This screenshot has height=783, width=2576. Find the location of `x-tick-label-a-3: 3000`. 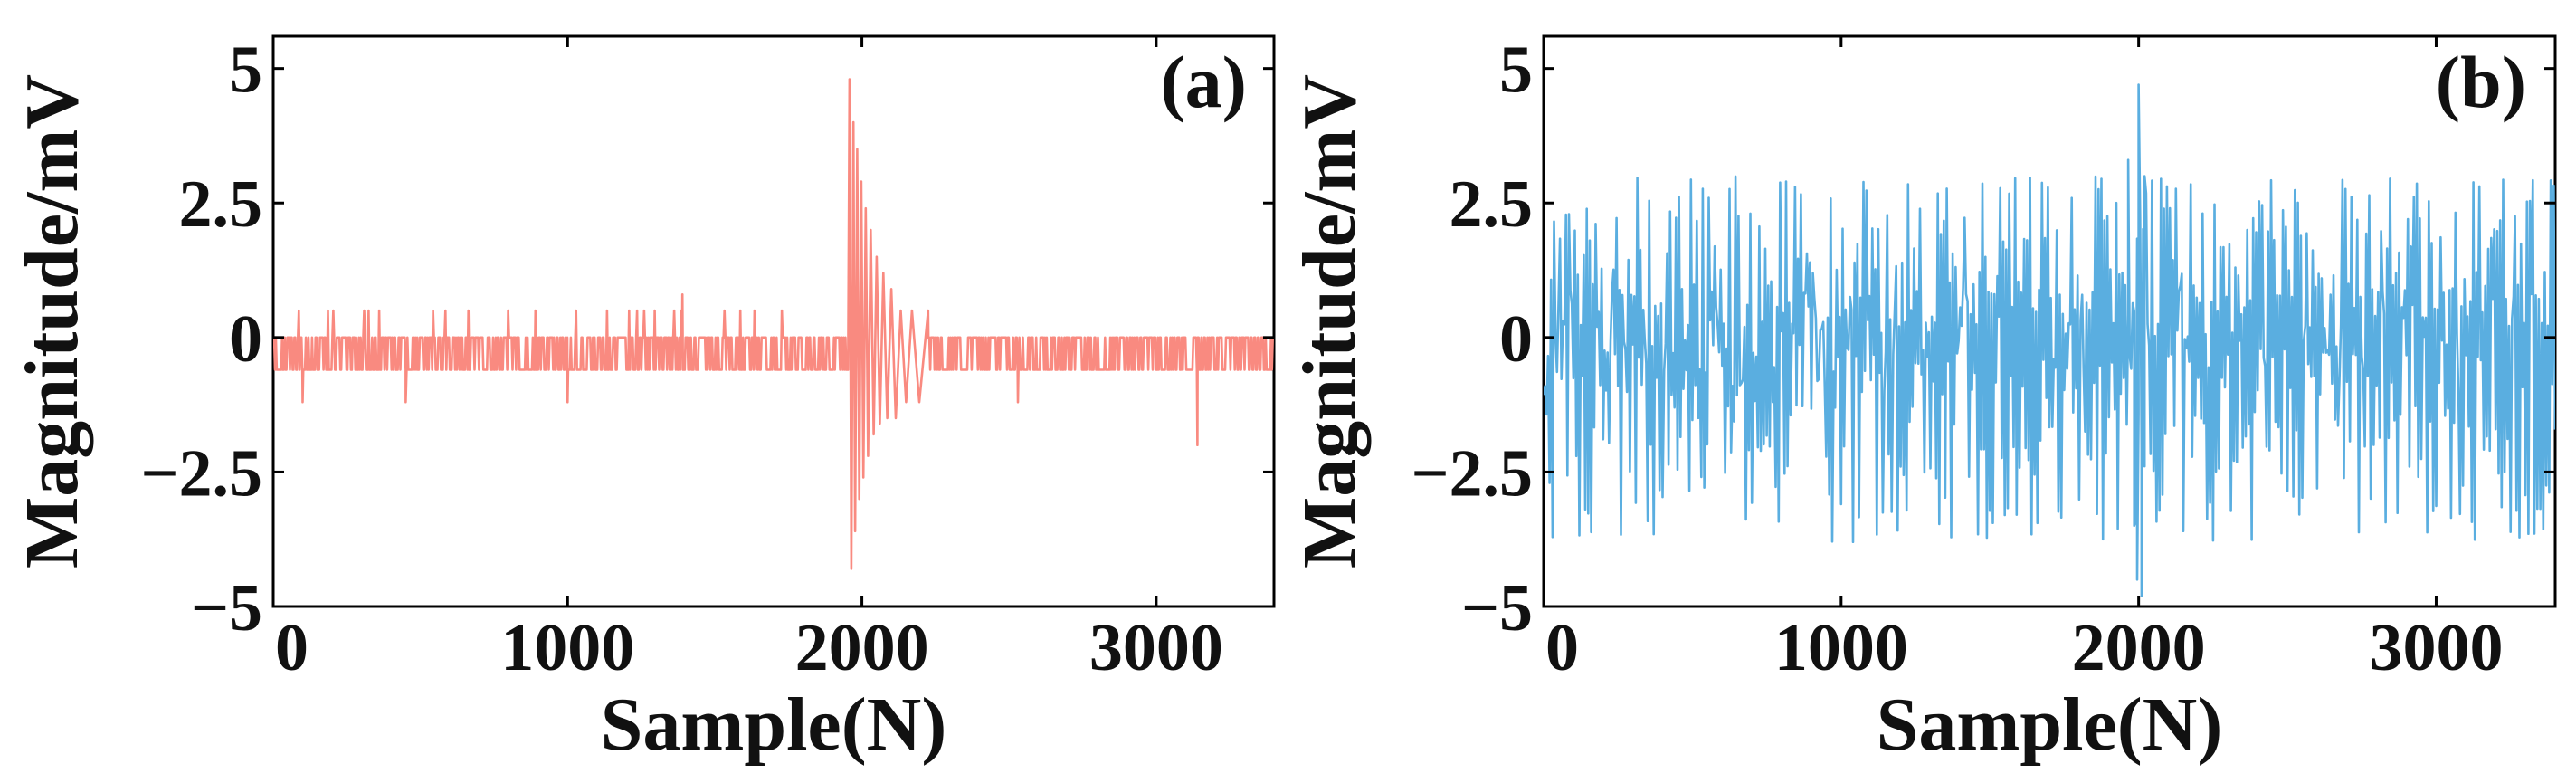

x-tick-label-a-3: 3000 is located at coordinates (1156, 648).